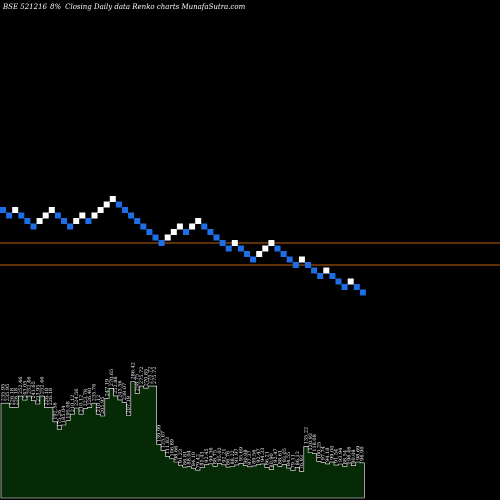 The width and height of the screenshot is (500, 500). I want to click on volume-label: 91.97, so click(237, 456).